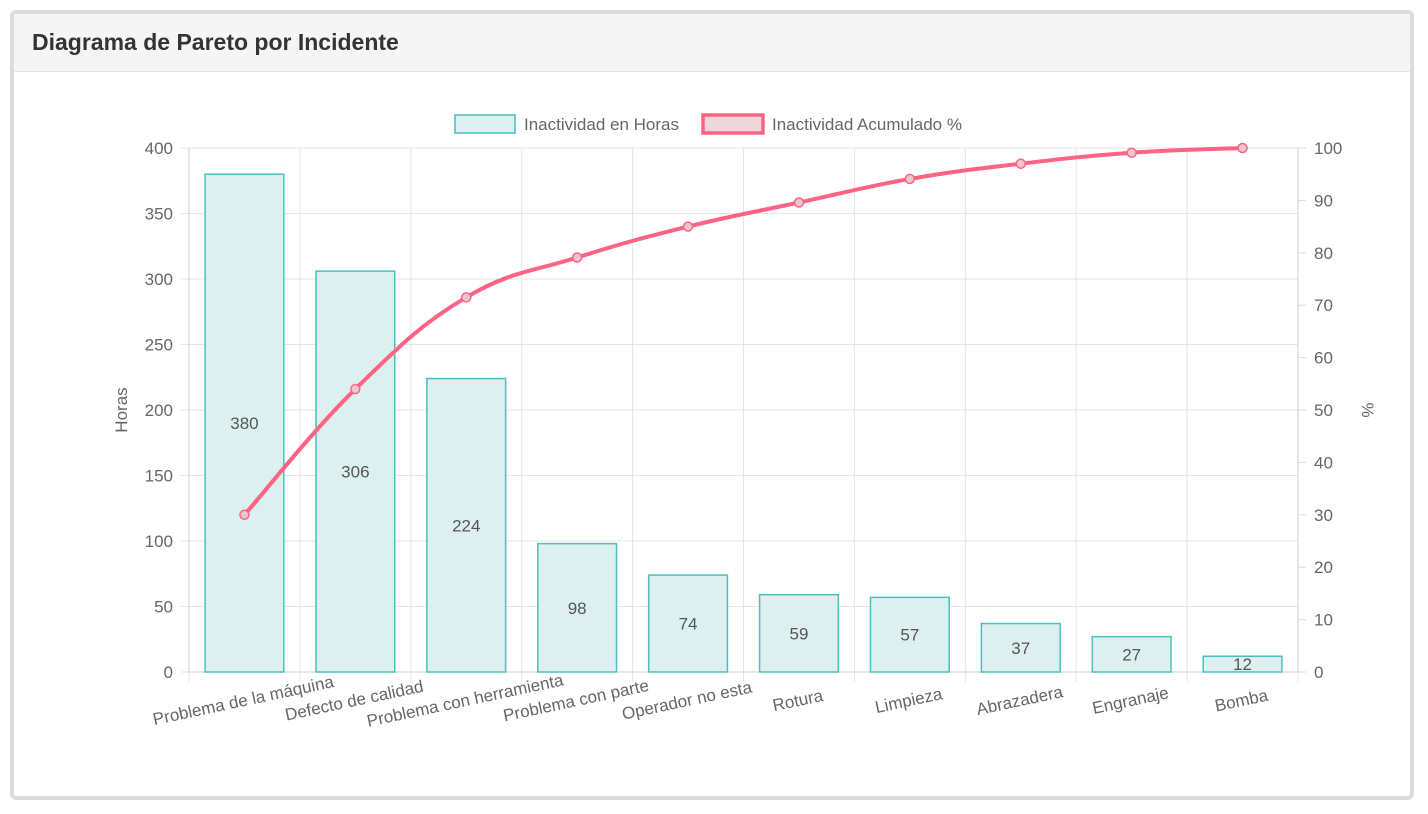  Describe the element at coordinates (1323, 515) in the screenshot. I see `y2-tick-label: 30` at that location.